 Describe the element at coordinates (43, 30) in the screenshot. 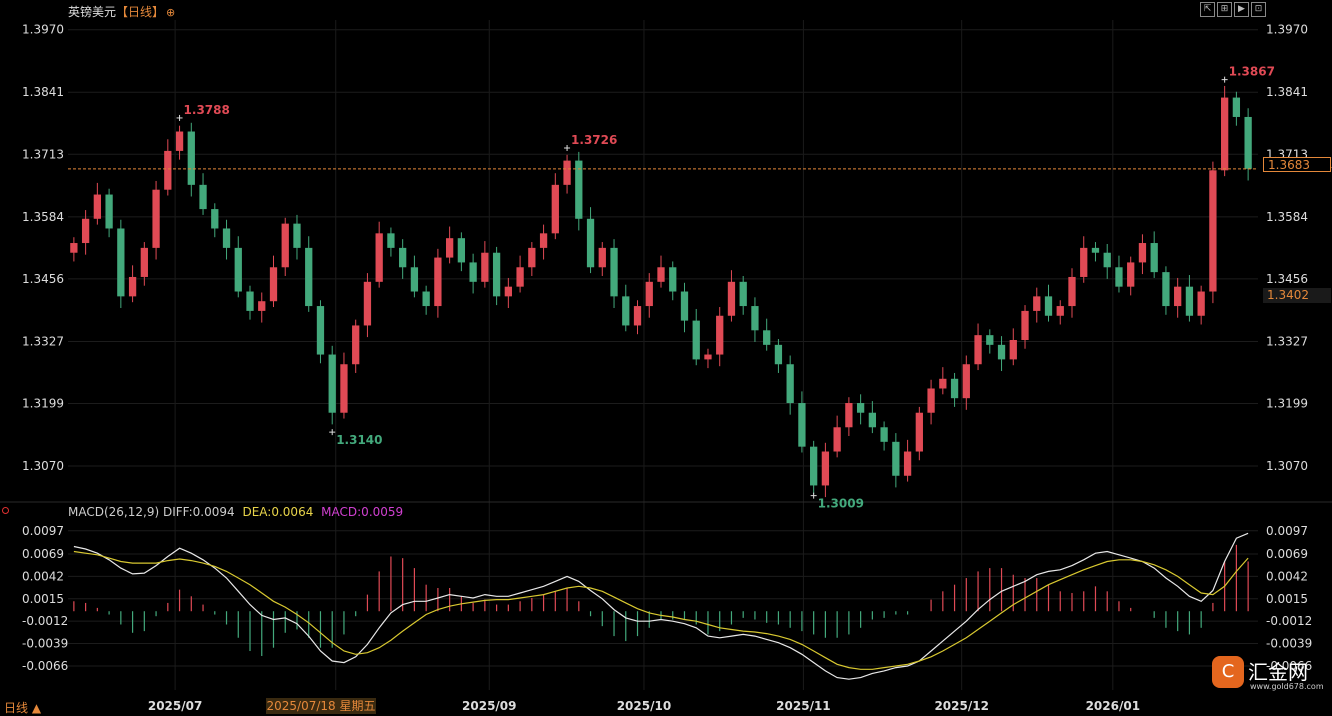

I see `y-tick-left: 1.3970` at that location.